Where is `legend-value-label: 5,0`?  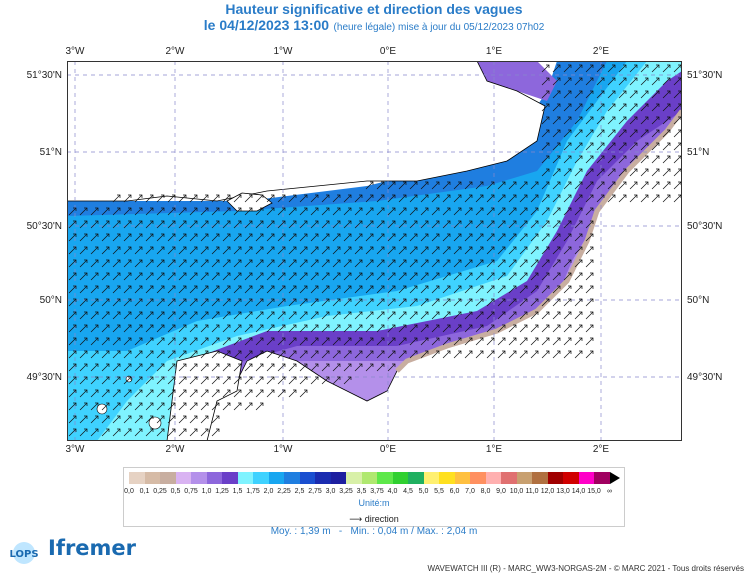
legend-value-label: 5,0 is located at coordinates (423, 491).